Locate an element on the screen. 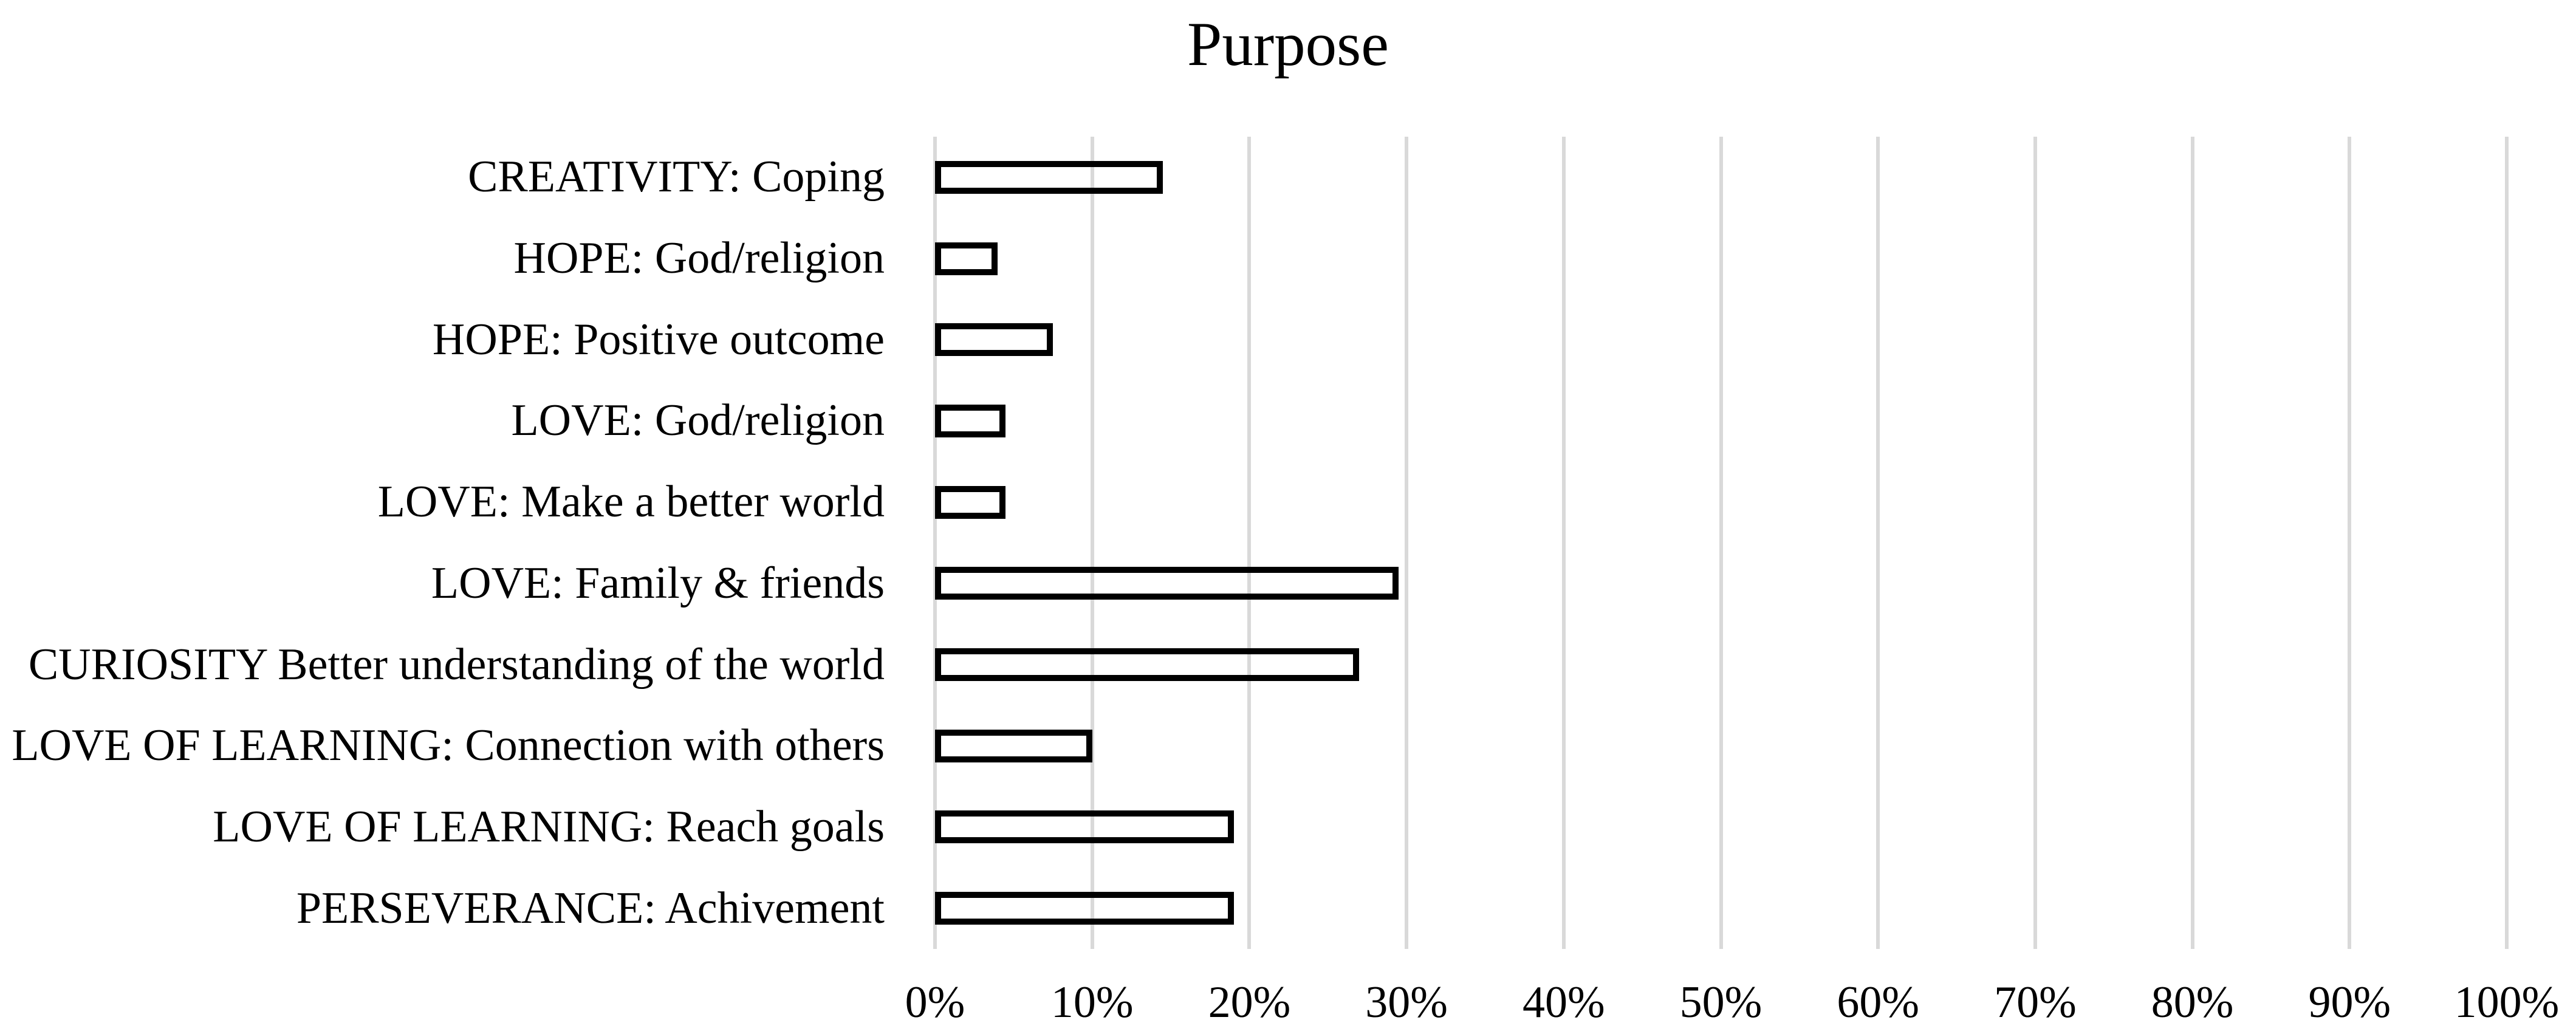 Image resolution: width=2576 pixels, height=1034 pixels. x-tick-label: 90% is located at coordinates (2349, 1002).